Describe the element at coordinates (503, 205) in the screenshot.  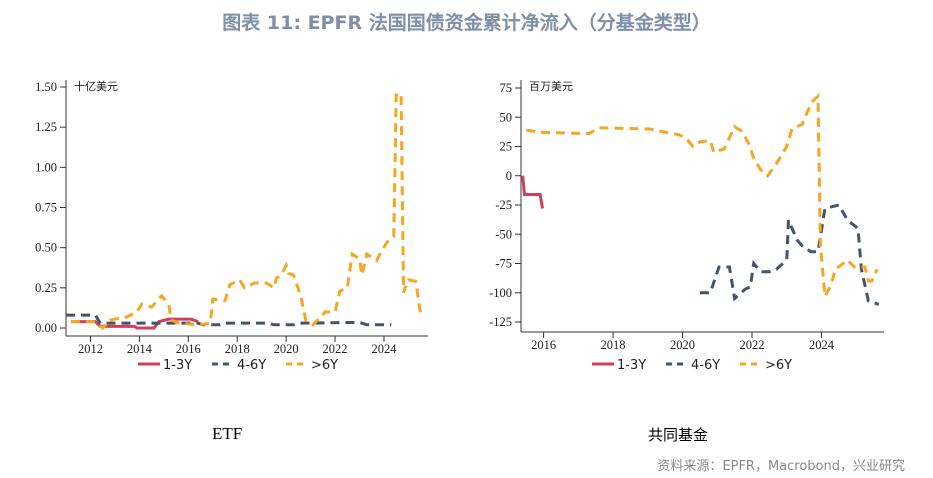
I see `y-tick-label: -25` at that location.